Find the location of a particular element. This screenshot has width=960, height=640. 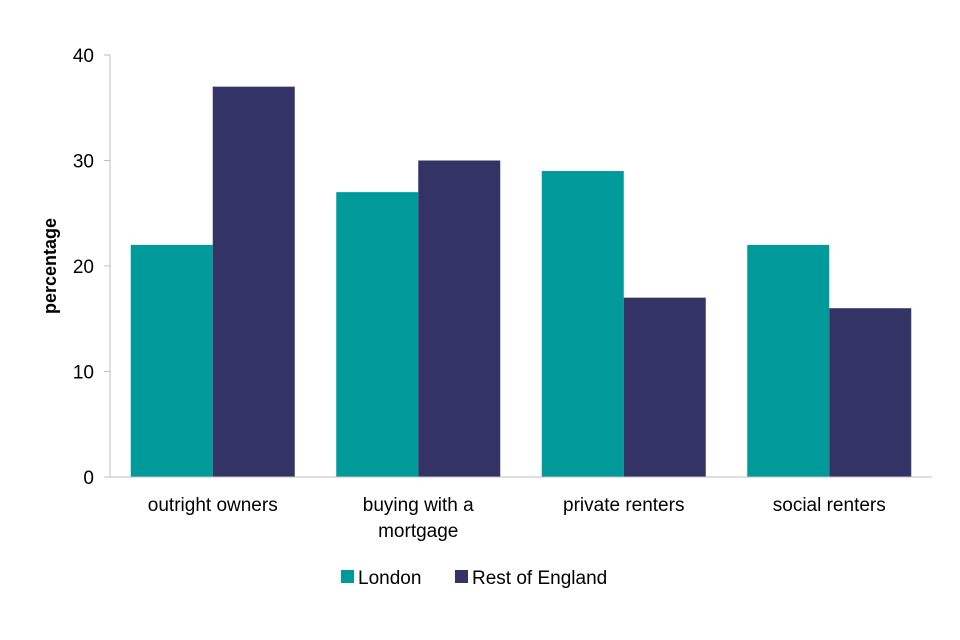

legend: London Rest of England is located at coordinates (474, 578).